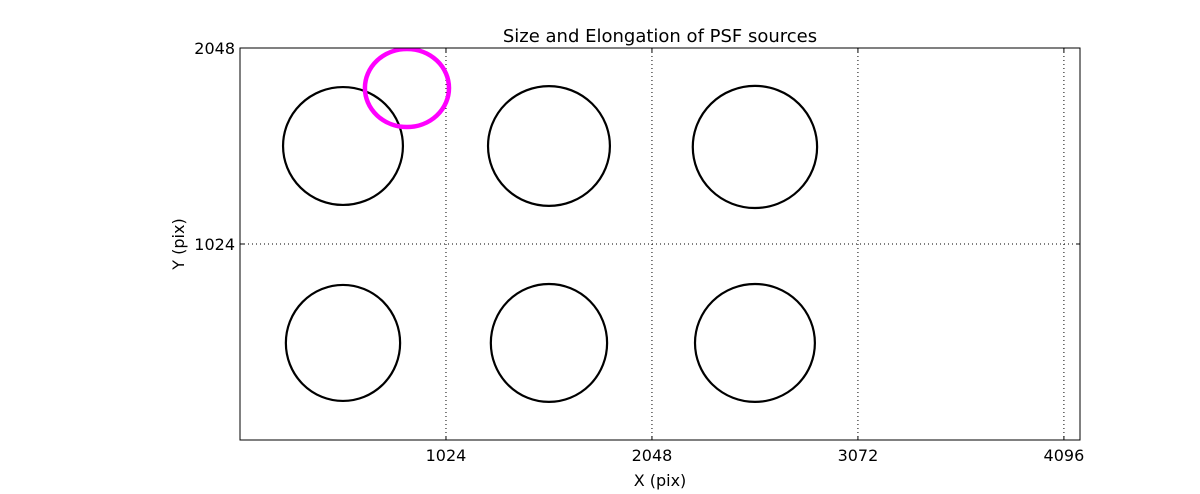 The height and width of the screenshot is (494, 1200). I want to click on x-axis-label: X (pix), so click(660, 480).